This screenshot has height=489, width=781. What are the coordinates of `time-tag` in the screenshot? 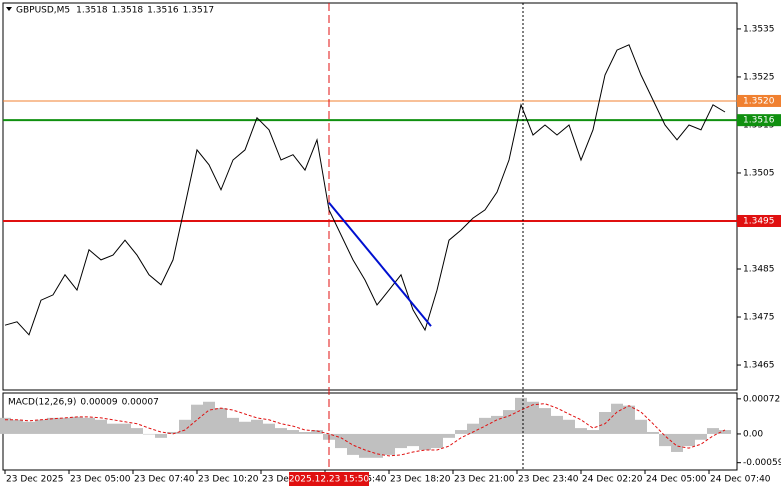 It's located at (329, 479).